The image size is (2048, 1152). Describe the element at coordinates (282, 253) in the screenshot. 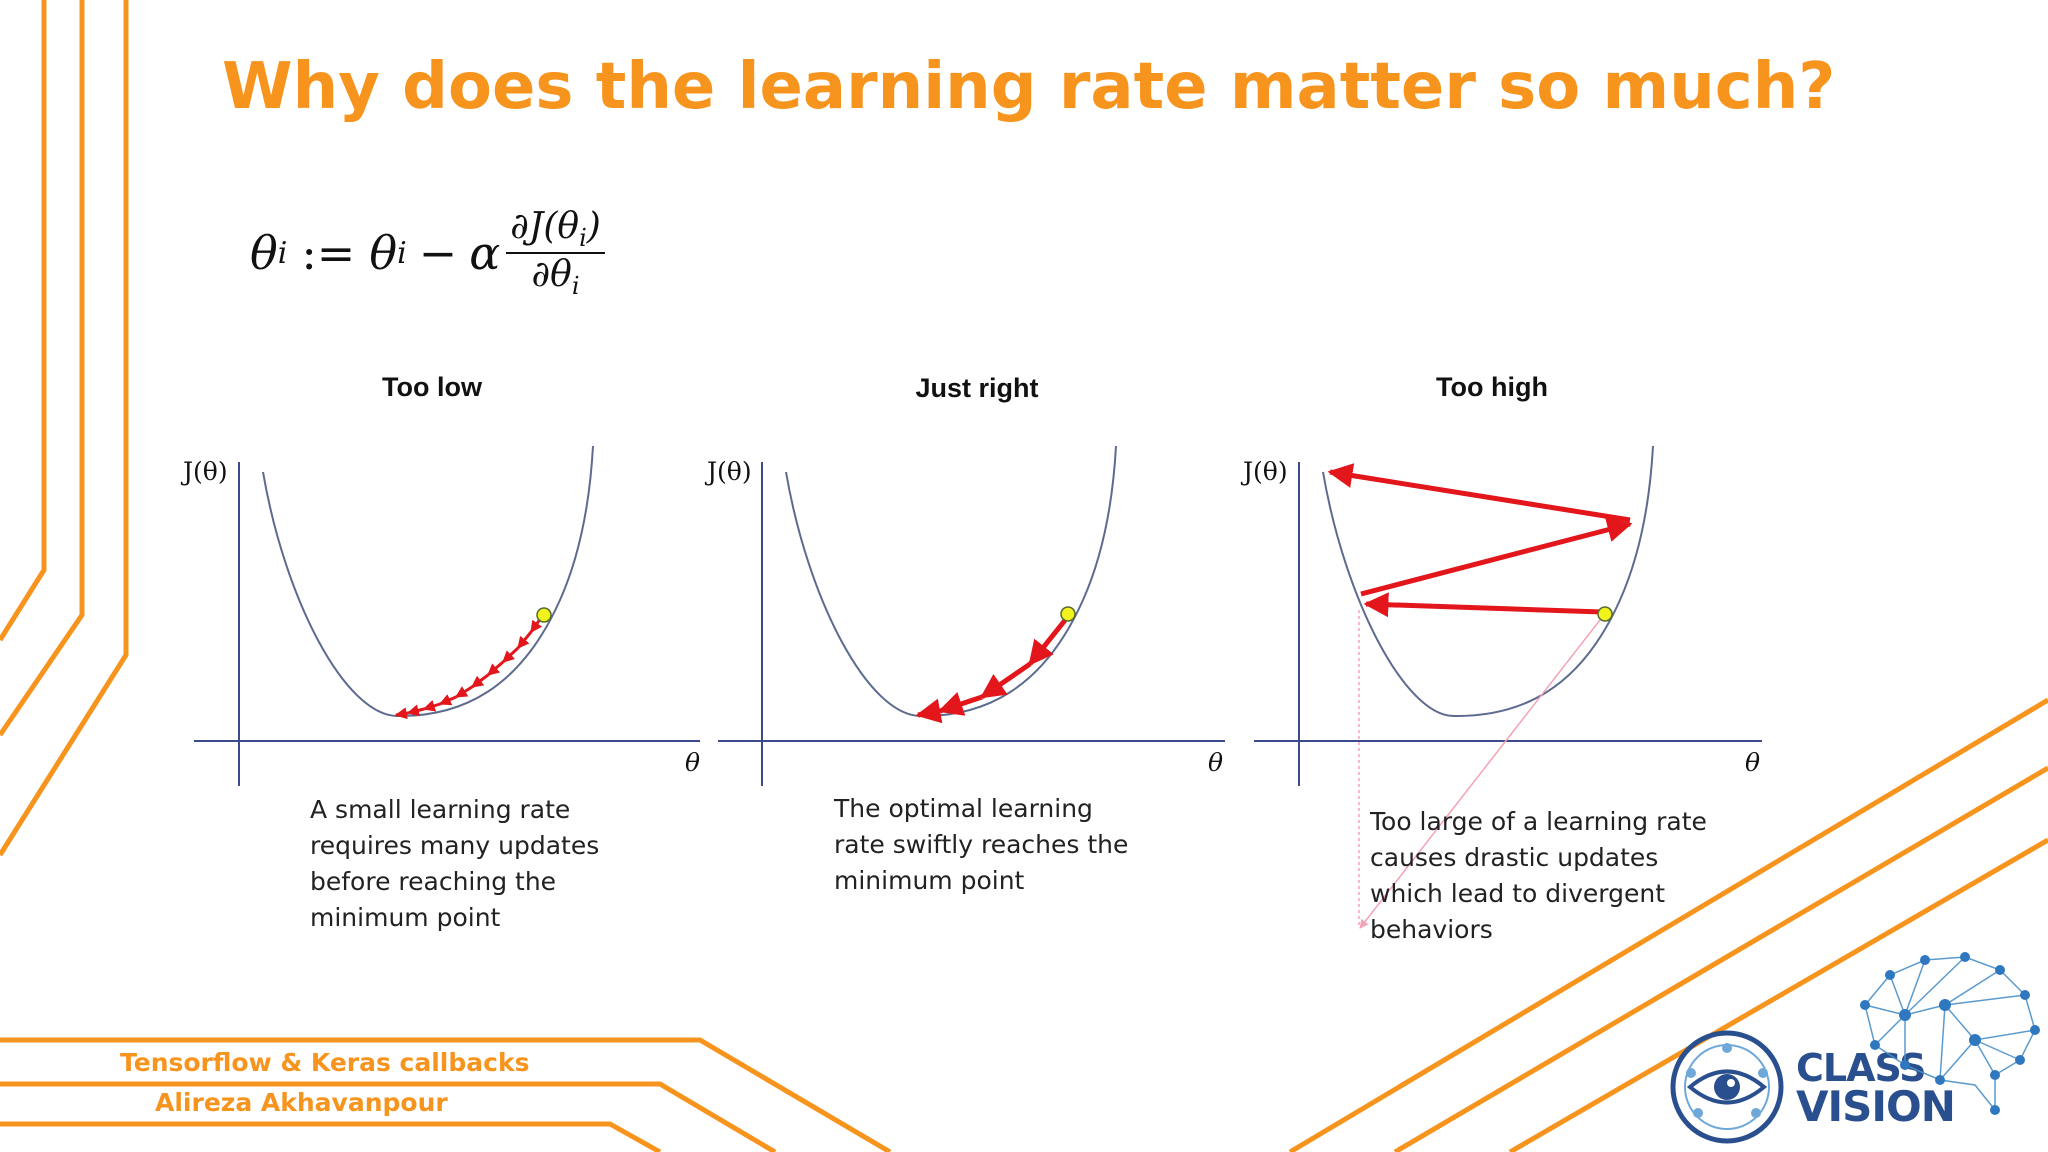

I see `formula-lhs-subscript: i` at that location.